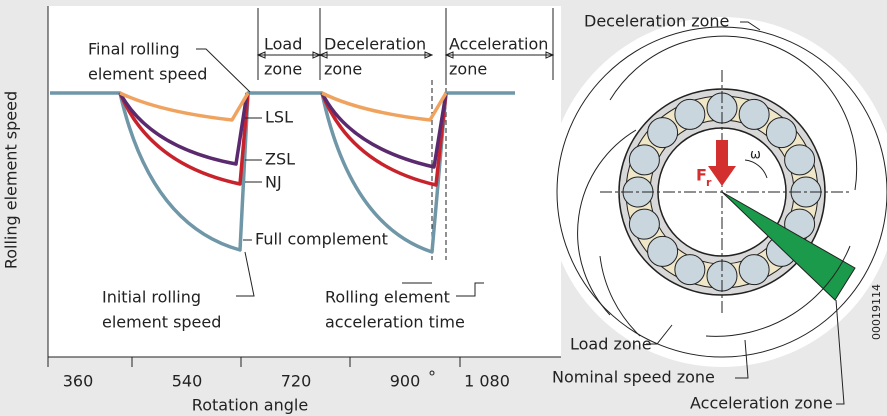 The width and height of the screenshot is (887, 416). What do you see at coordinates (375, 44) in the screenshot?
I see `annotation: Deceleration` at bounding box center [375, 44].